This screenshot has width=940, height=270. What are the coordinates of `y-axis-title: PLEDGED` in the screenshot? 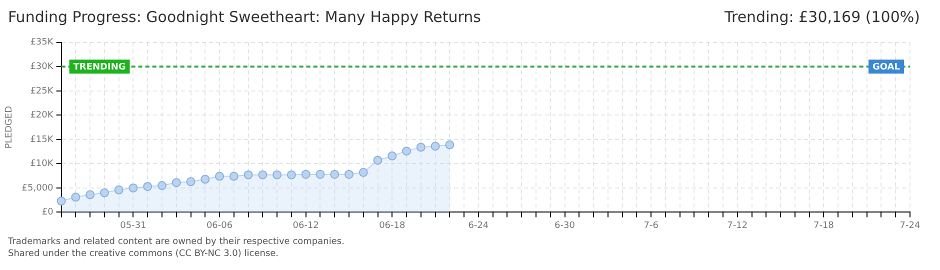 It's located at (9, 127).